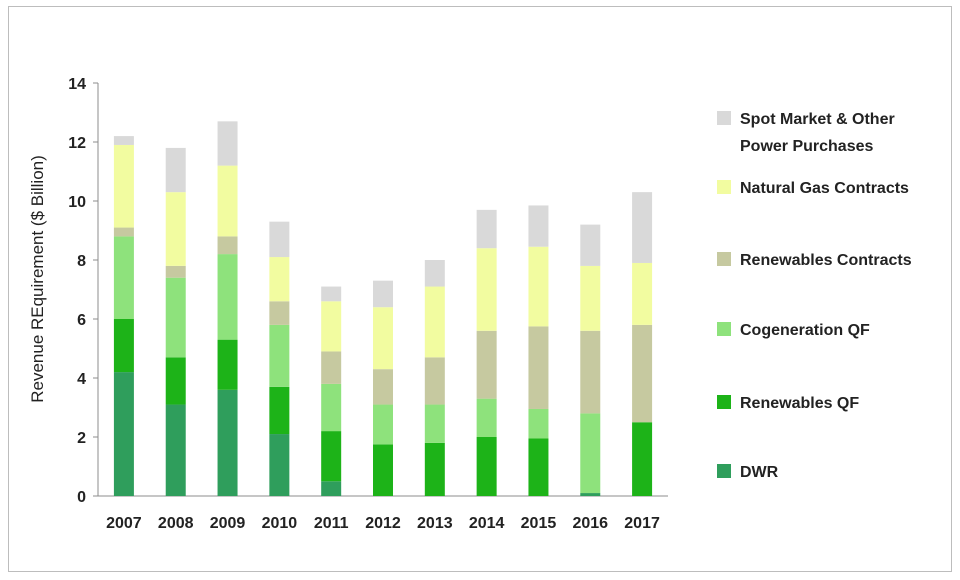 The image size is (960, 580). Describe the element at coordinates (81, 379) in the screenshot. I see `y-tick-label: 4` at that location.